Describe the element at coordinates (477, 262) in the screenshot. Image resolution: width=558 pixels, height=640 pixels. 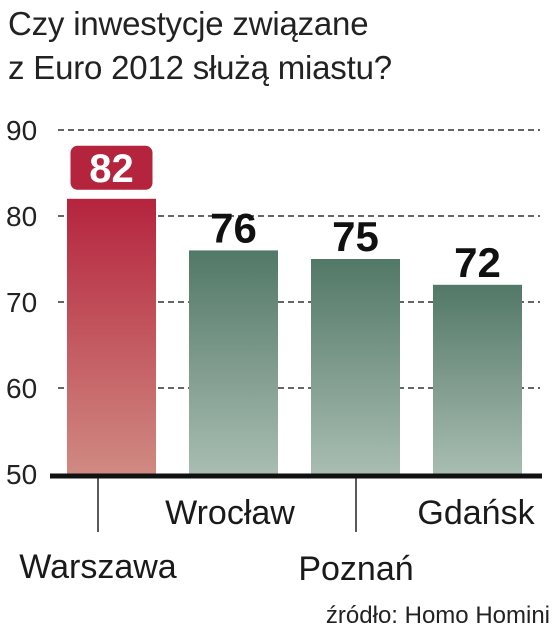
I see `value-label: 72` at that location.